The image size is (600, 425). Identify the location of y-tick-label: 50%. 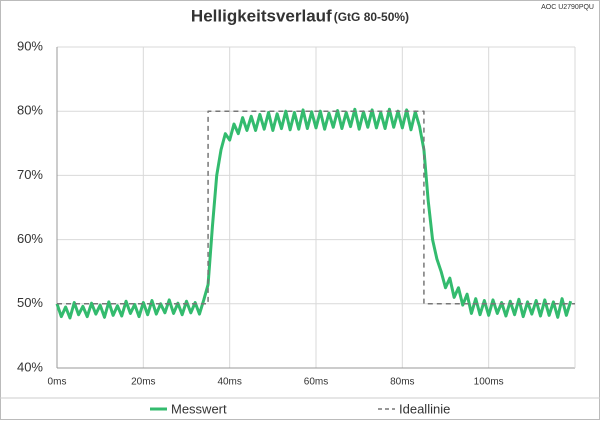
(30, 302).